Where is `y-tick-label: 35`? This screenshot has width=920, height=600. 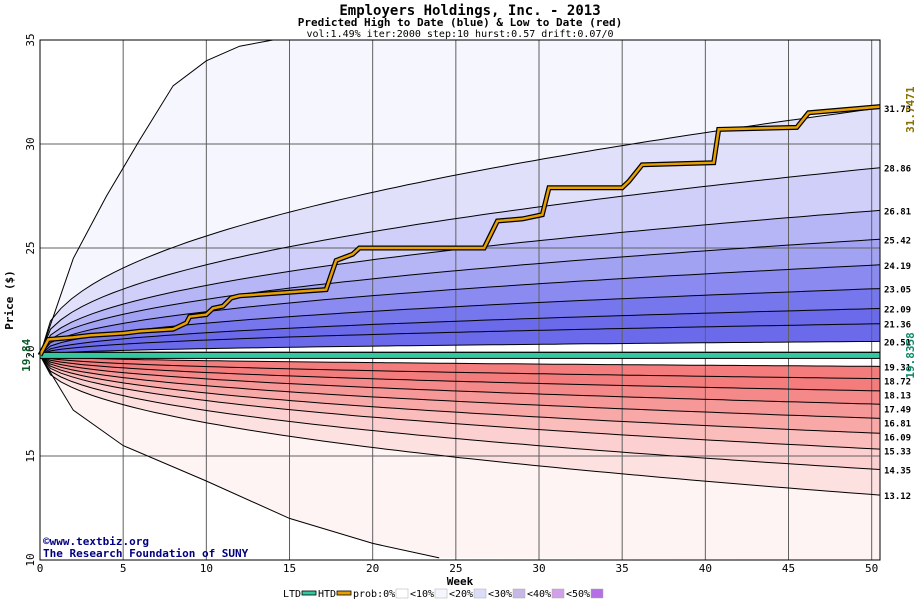
y-tick-label: 35 is located at coordinates (30, 39).